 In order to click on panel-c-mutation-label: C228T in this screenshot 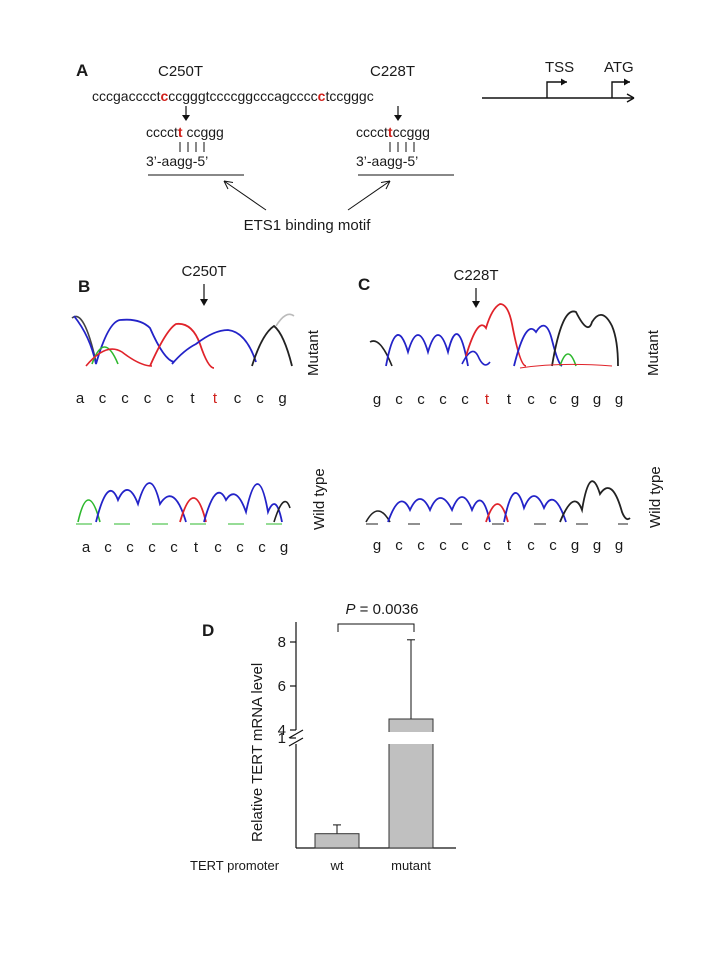, I will do `click(475, 275)`.